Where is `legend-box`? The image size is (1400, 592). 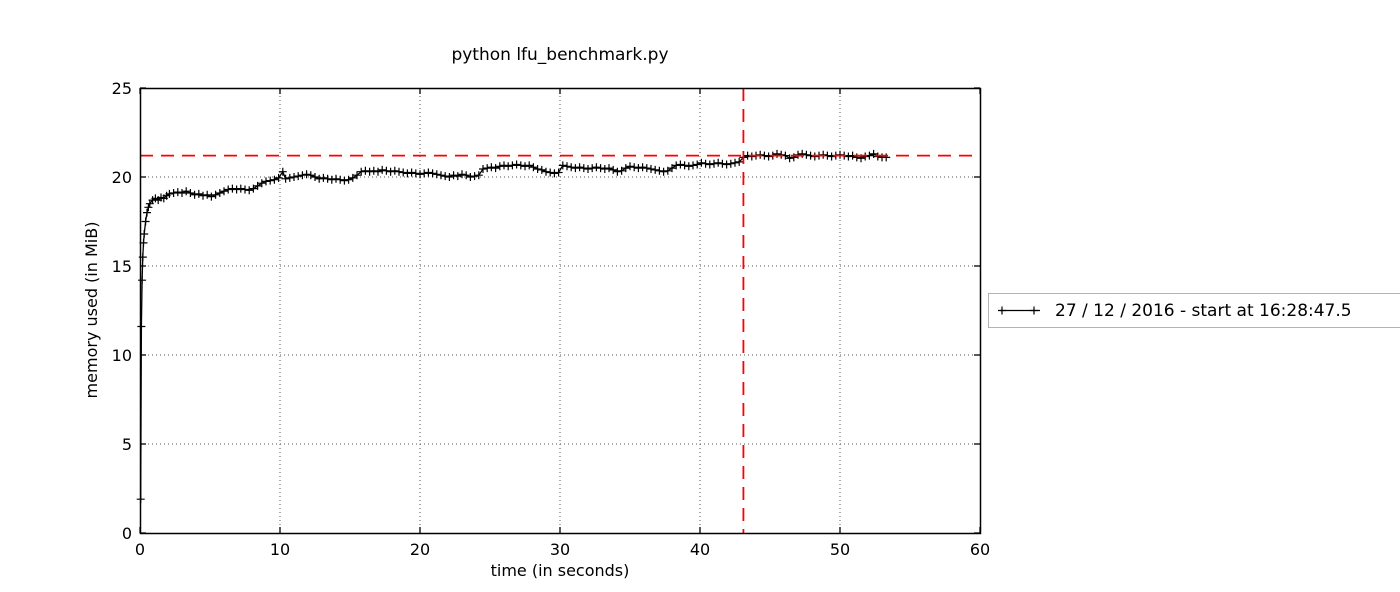 legend-box is located at coordinates (1194, 310).